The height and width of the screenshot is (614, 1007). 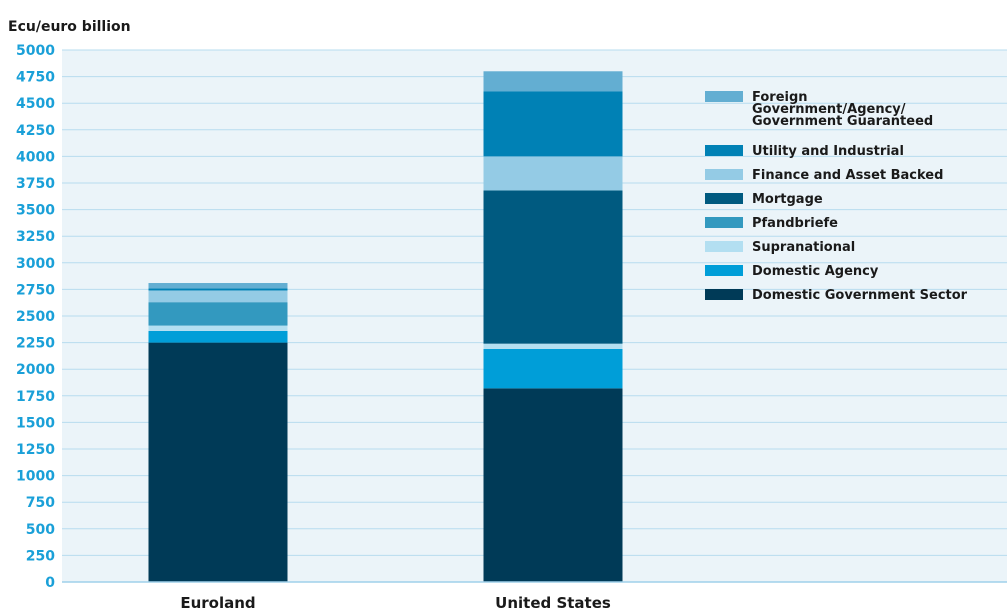 I want to click on y-tick-label: 2250, so click(x=35, y=344).